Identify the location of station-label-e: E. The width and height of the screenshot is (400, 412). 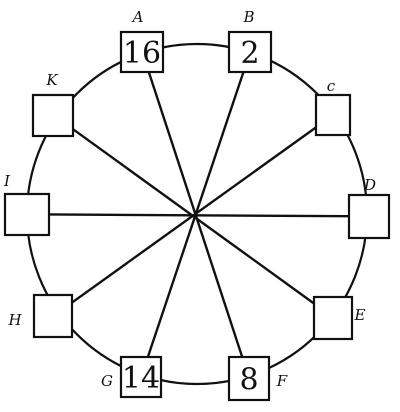
(360, 315).